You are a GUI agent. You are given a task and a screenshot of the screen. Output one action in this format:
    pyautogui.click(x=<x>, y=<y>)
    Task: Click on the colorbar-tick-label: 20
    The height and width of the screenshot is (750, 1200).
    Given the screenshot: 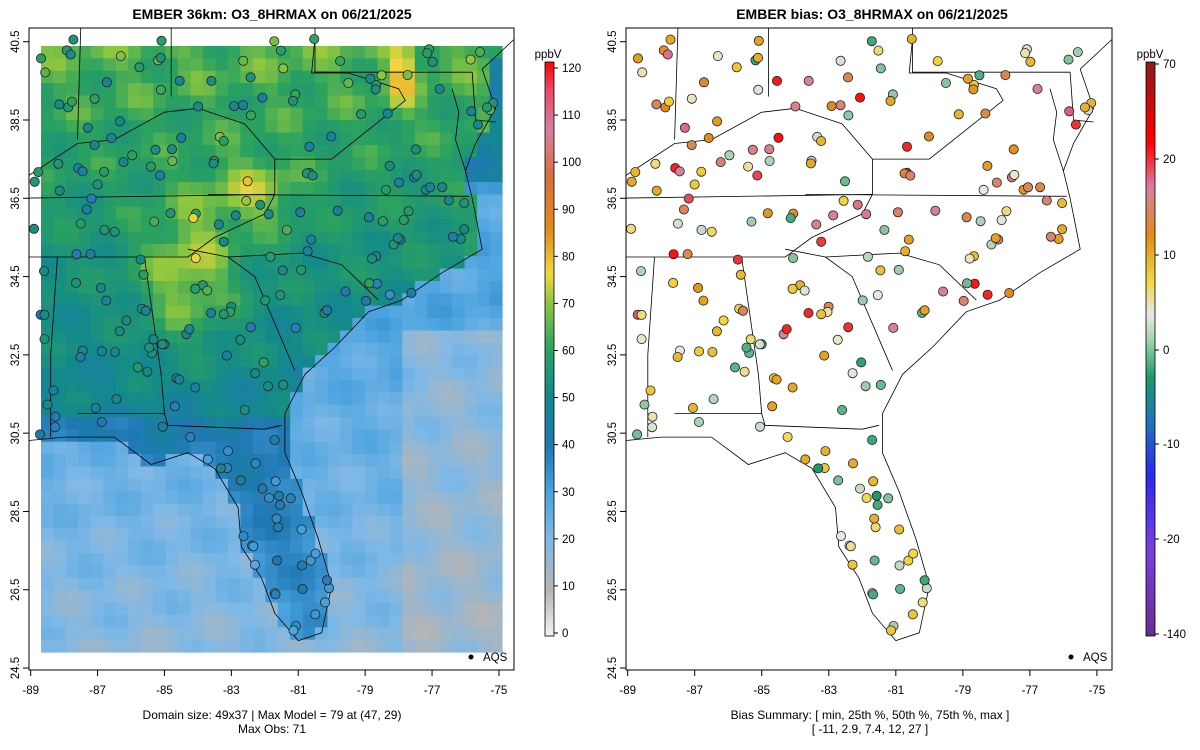 What is the action you would take?
    pyautogui.click(x=1169, y=160)
    